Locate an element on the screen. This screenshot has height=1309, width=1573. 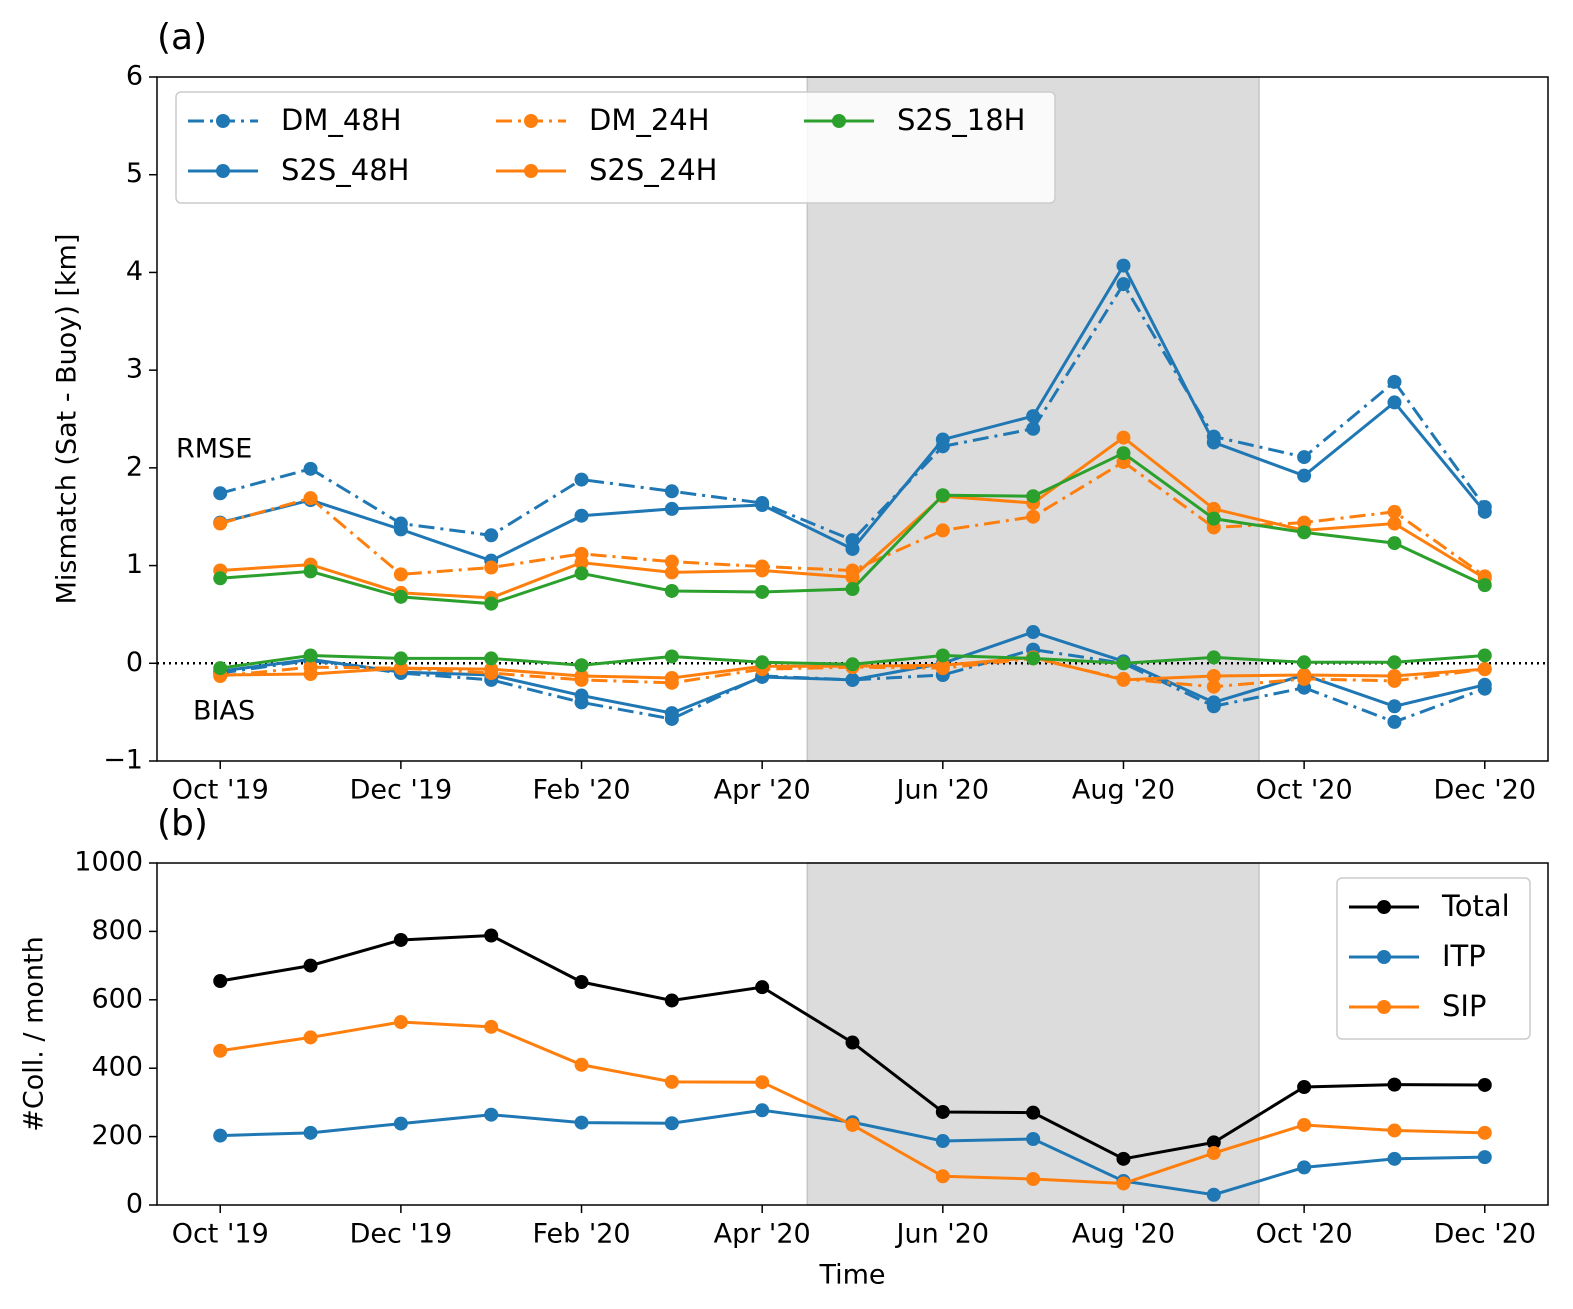
legend-label: S2S_24H is located at coordinates (653, 170).